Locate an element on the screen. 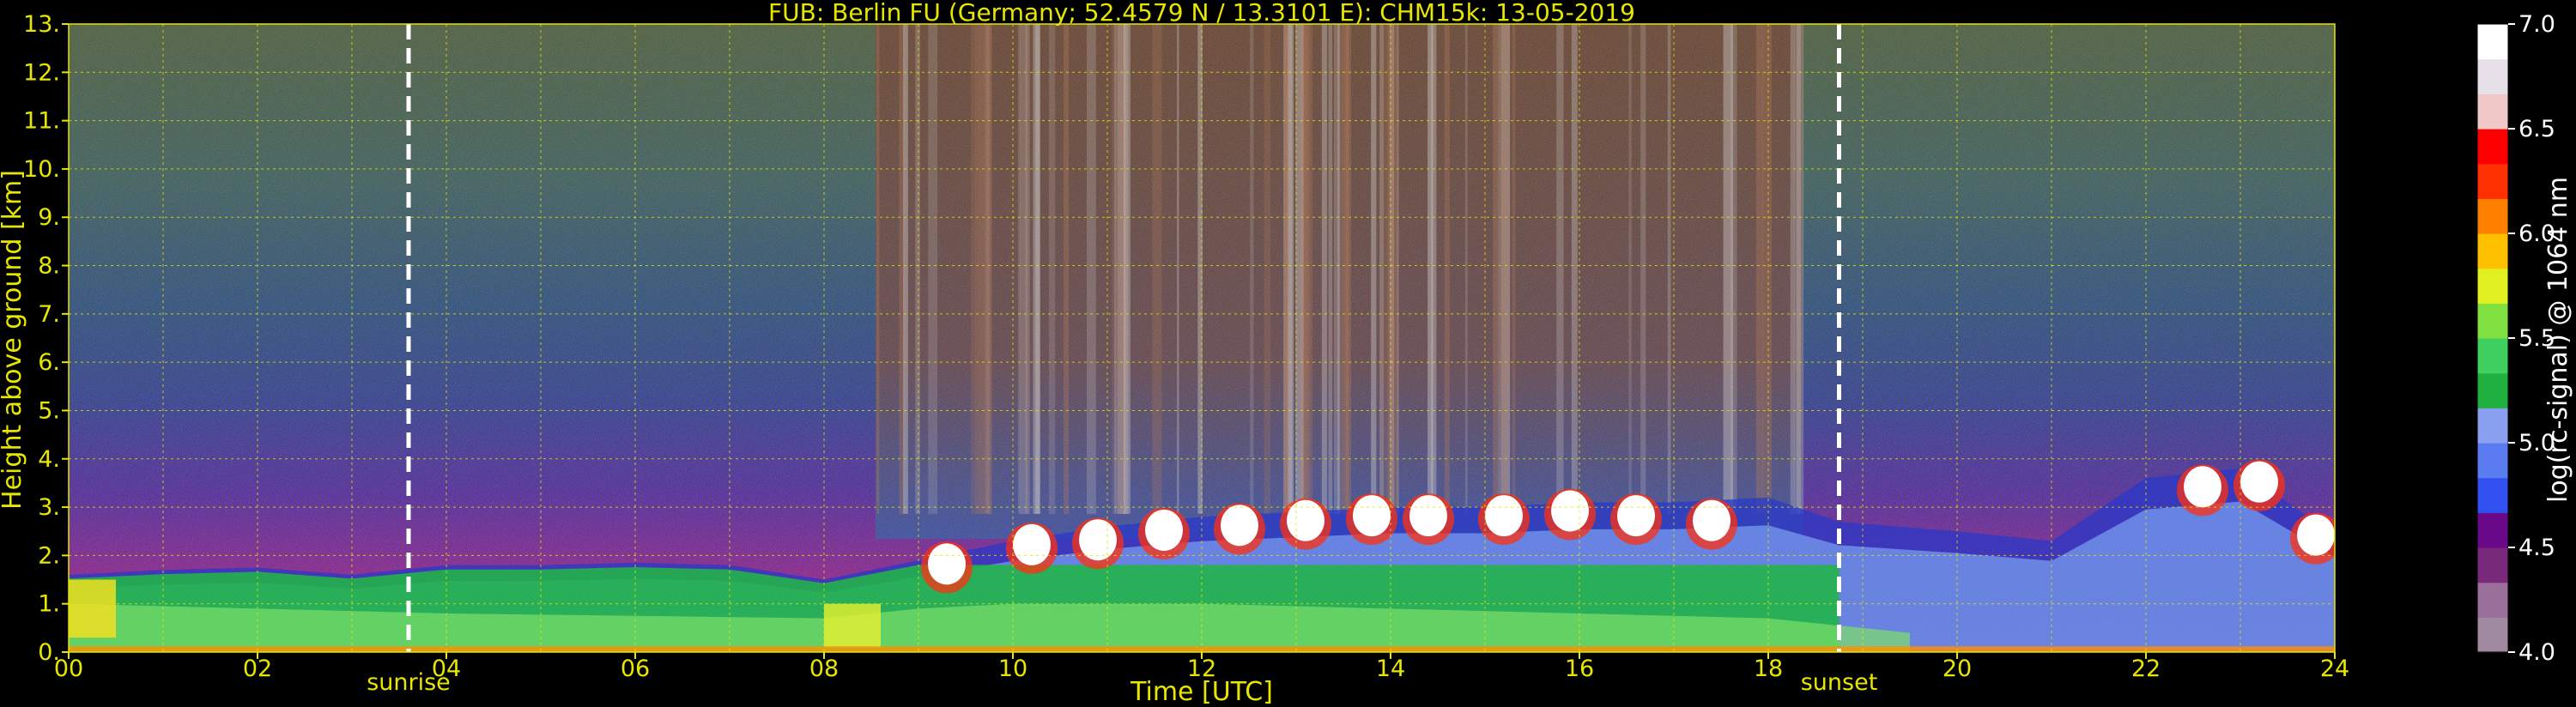 The image size is (2576, 707). colorbar-label: log(rc-signal) @ 1064 nm is located at coordinates (2558, 340).